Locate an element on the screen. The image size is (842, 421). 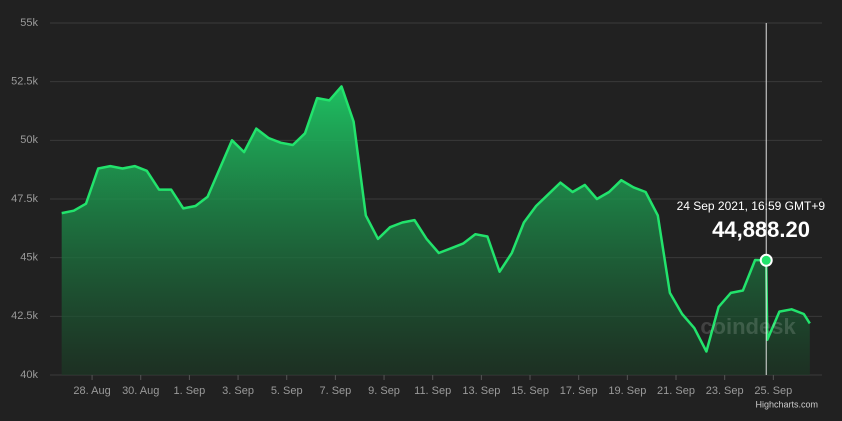
x-tick-label: 7. Sep is located at coordinates (335, 391).